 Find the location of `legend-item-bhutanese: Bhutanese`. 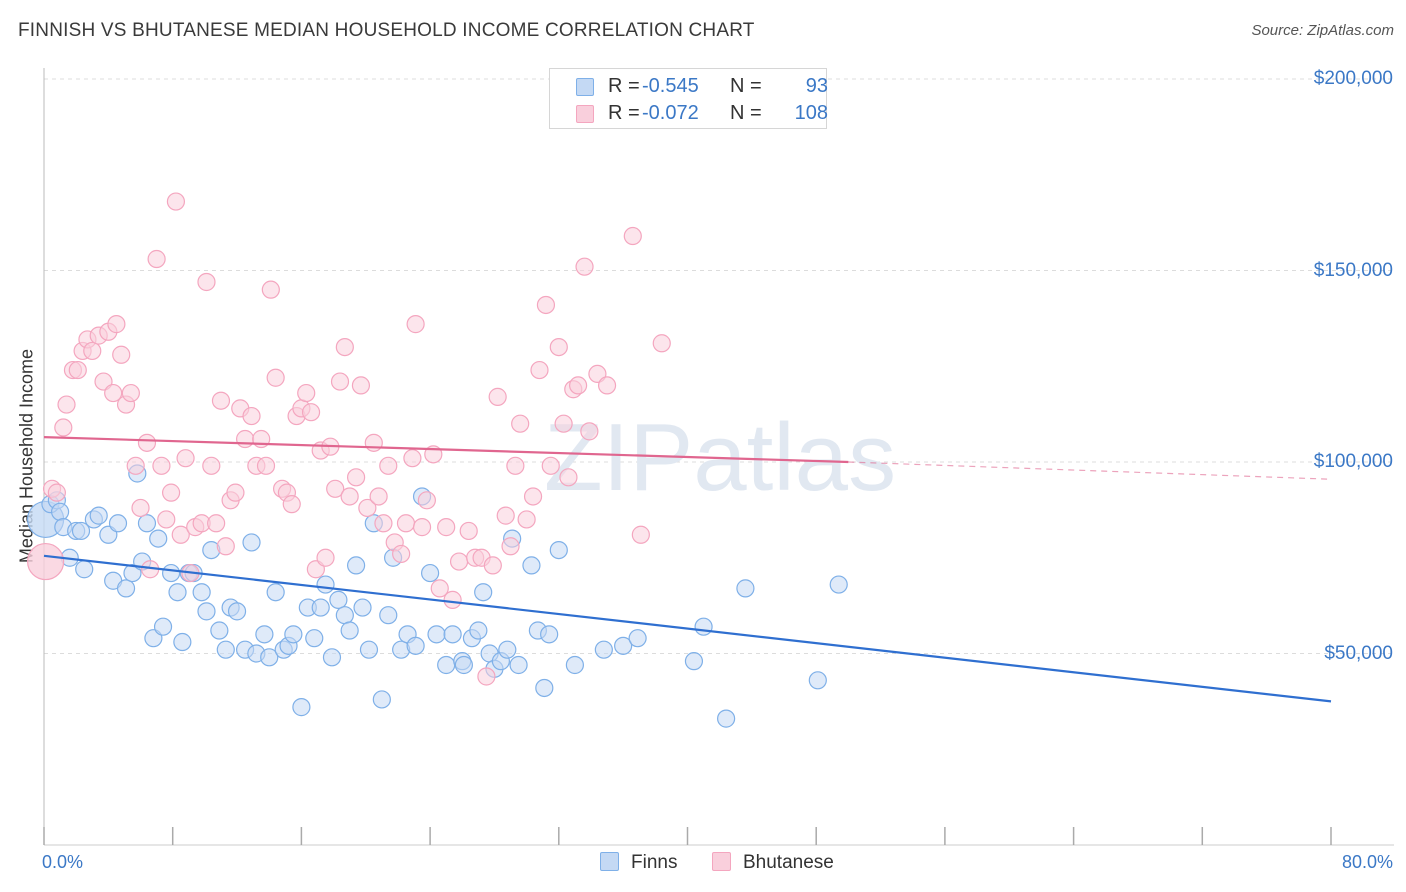

legend-item-bhutanese: Bhutanese is located at coordinates (773, 863).